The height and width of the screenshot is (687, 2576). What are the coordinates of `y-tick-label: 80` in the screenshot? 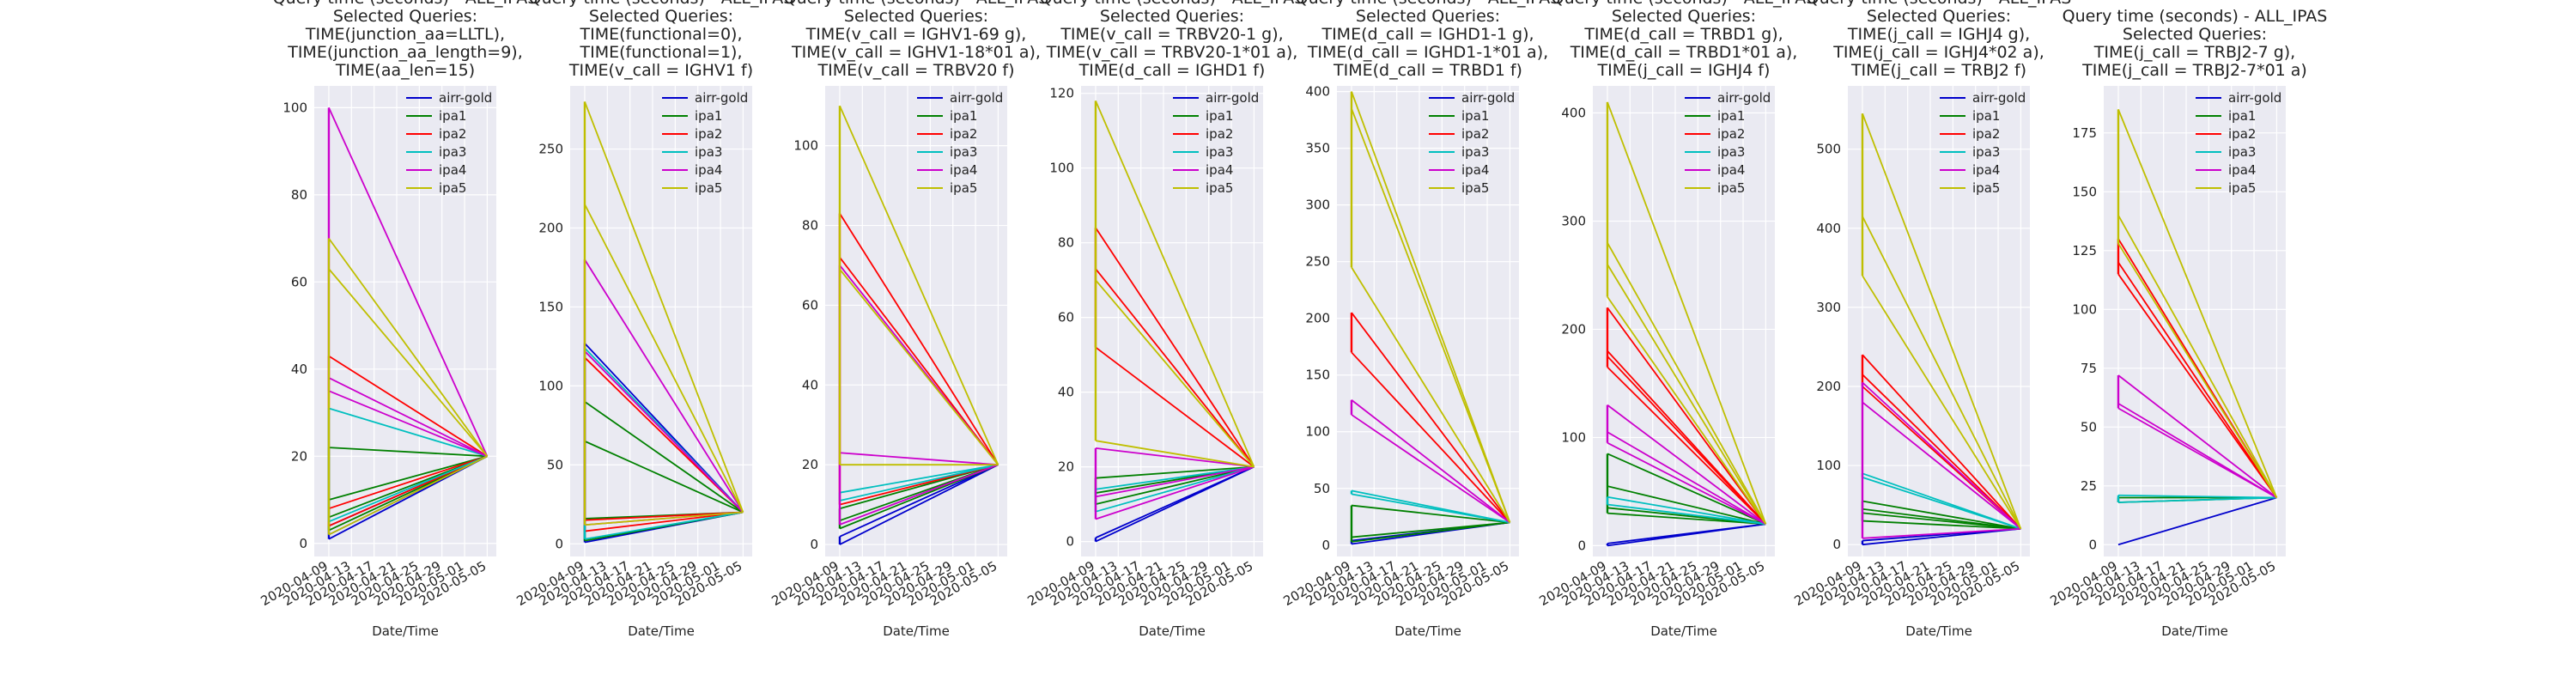 It's located at (1066, 243).